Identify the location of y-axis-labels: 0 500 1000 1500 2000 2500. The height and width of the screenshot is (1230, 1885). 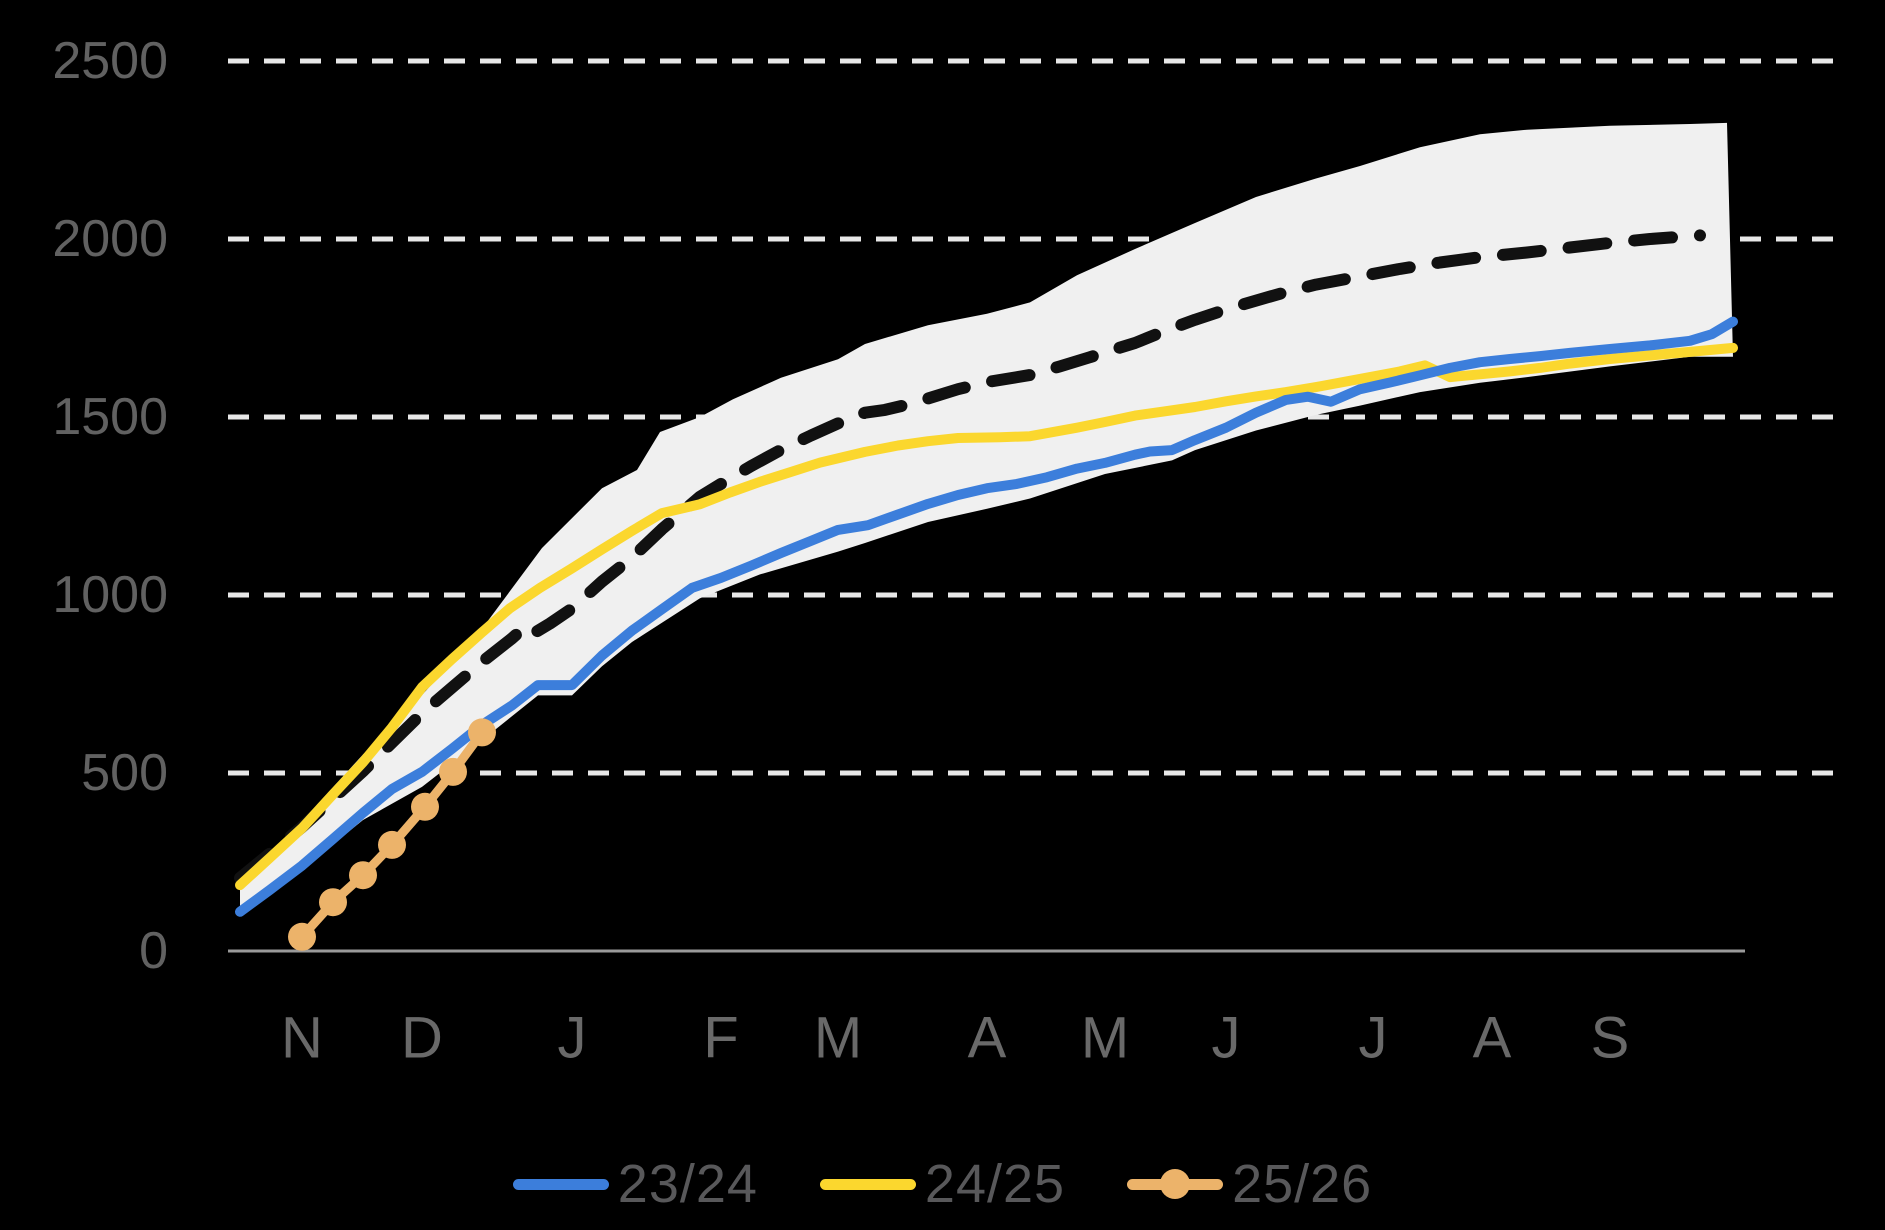
(110, 506).